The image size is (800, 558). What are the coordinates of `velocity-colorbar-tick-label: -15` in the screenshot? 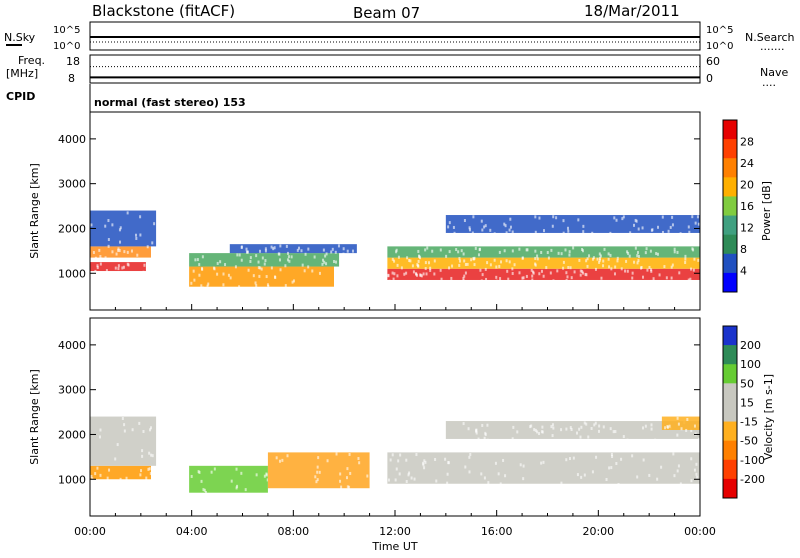 It's located at (749, 422).